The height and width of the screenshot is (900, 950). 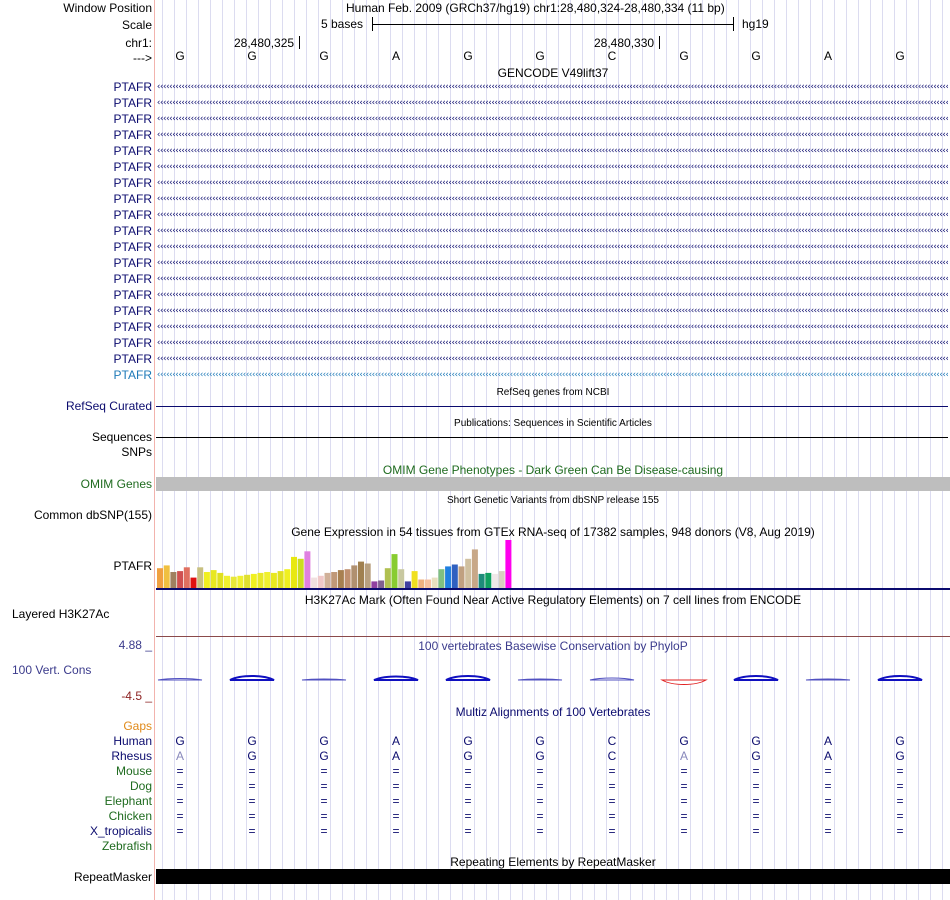 I want to click on common-dbsnp-label: Common dbSNP(155), so click(x=92, y=515).